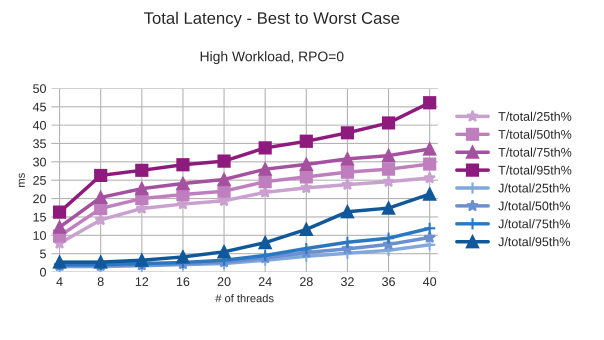 This screenshot has width=604, height=340. I want to click on x-tick-label: 12, so click(142, 281).